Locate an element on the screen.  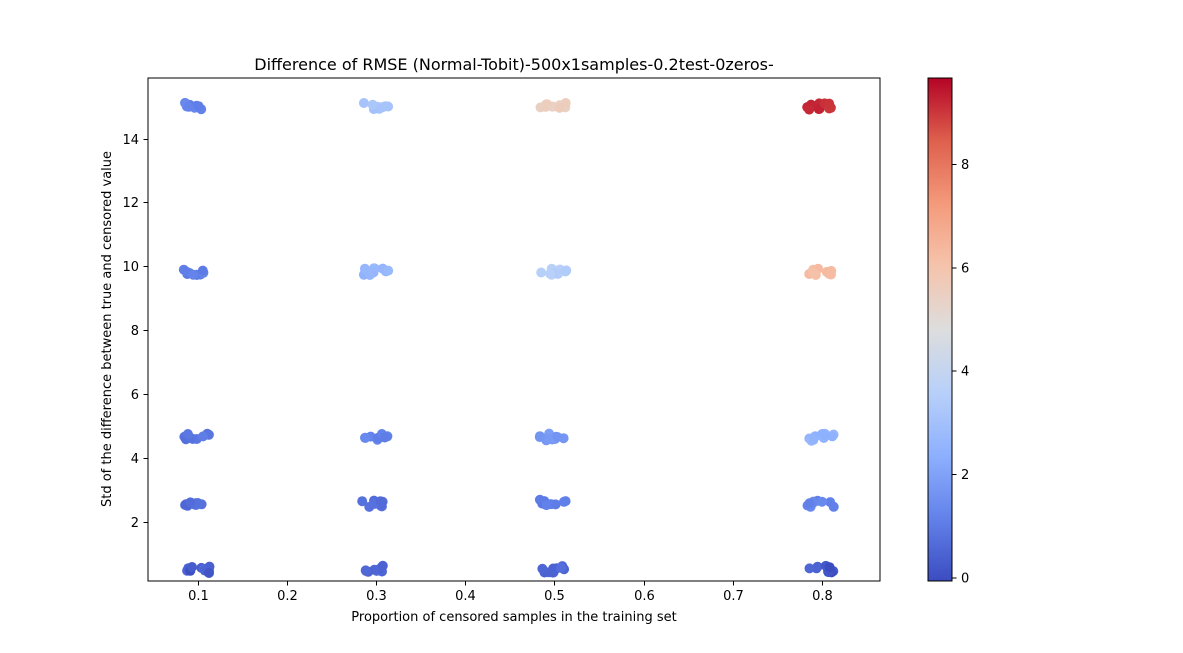
x-tick-0.6: 0.6 is located at coordinates (644, 592).